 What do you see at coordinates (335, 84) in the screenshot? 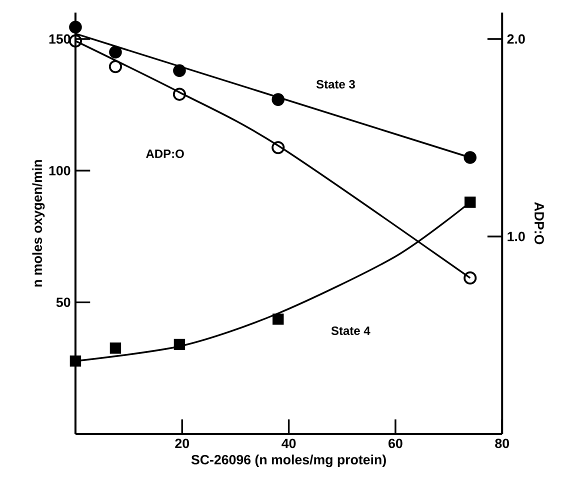
I see `annotation: State 3` at bounding box center [335, 84].